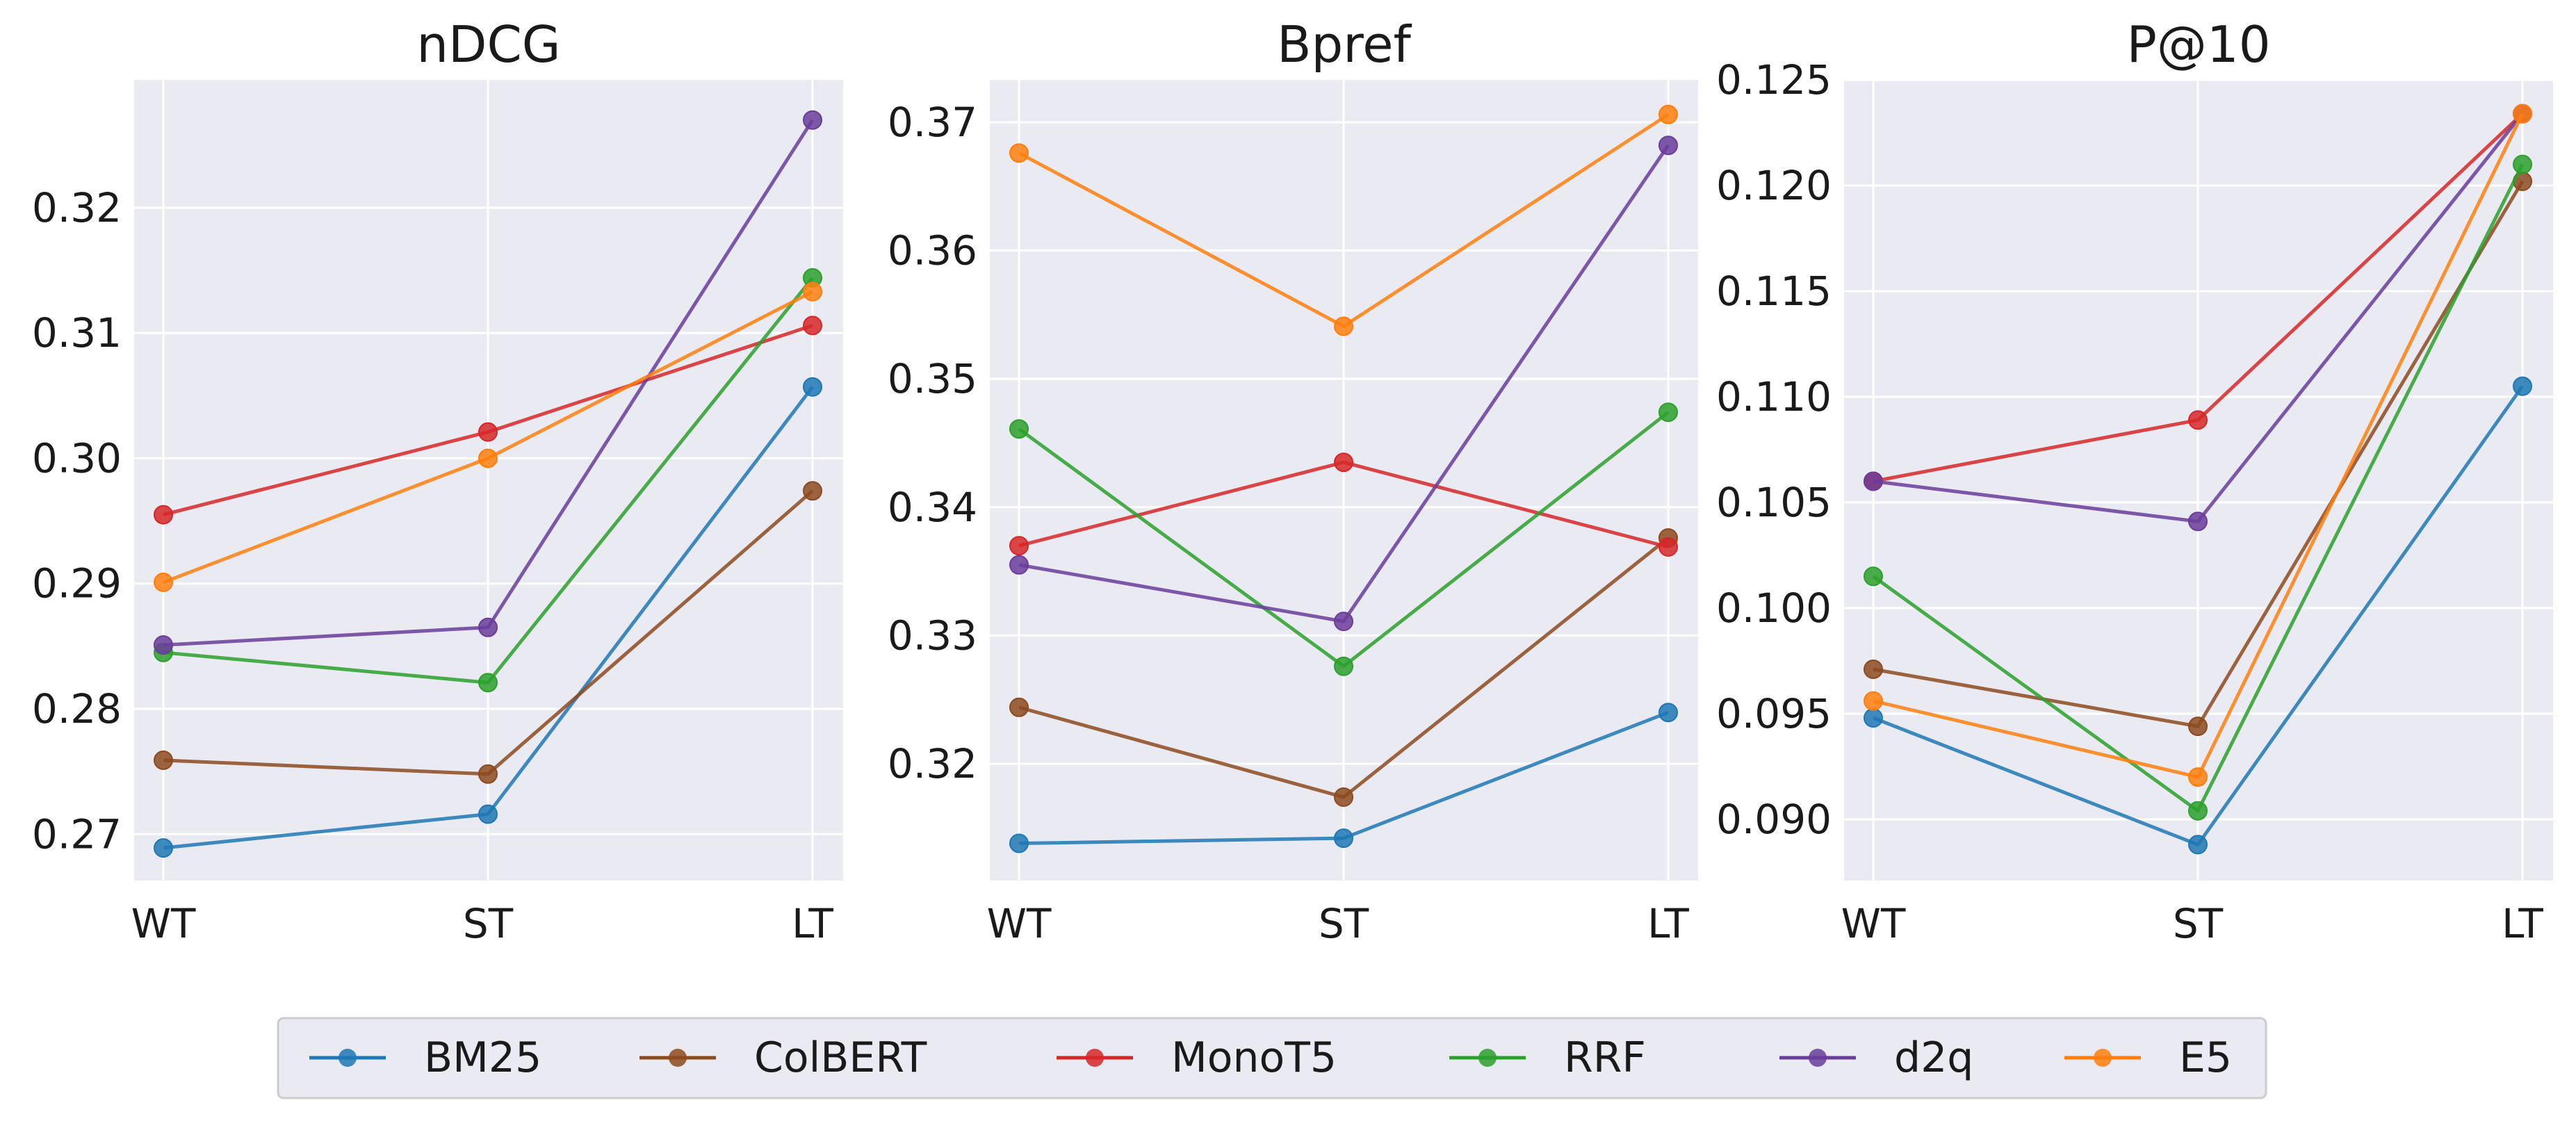 The height and width of the screenshot is (1121, 2576). Describe the element at coordinates (488, 44) in the screenshot. I see `panel-title: nDCG` at that location.